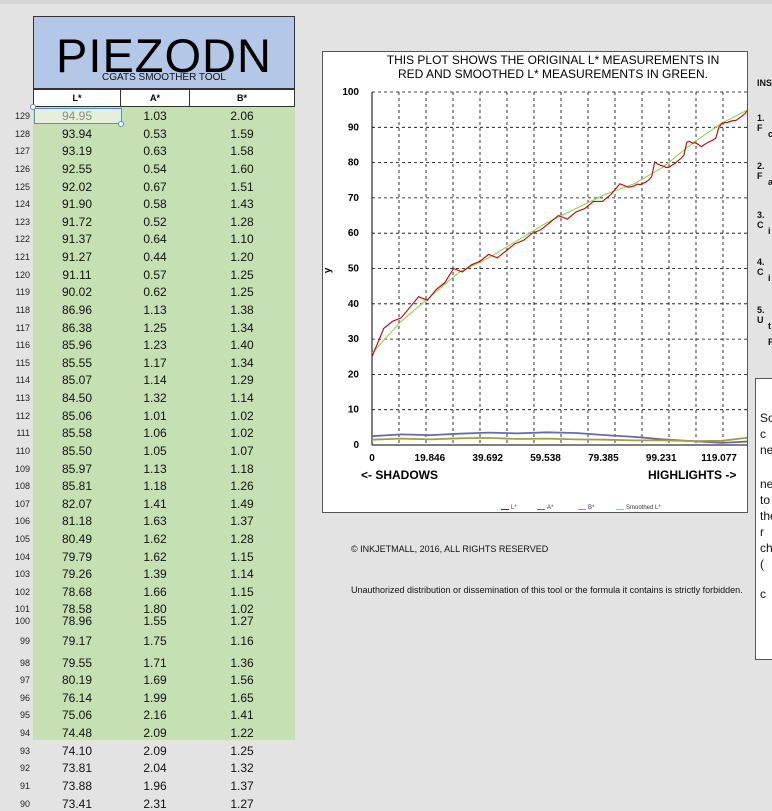 This screenshot has width=772, height=811. What do you see at coordinates (155, 574) in the screenshot?
I see `cell-a: 1.39` at bounding box center [155, 574].